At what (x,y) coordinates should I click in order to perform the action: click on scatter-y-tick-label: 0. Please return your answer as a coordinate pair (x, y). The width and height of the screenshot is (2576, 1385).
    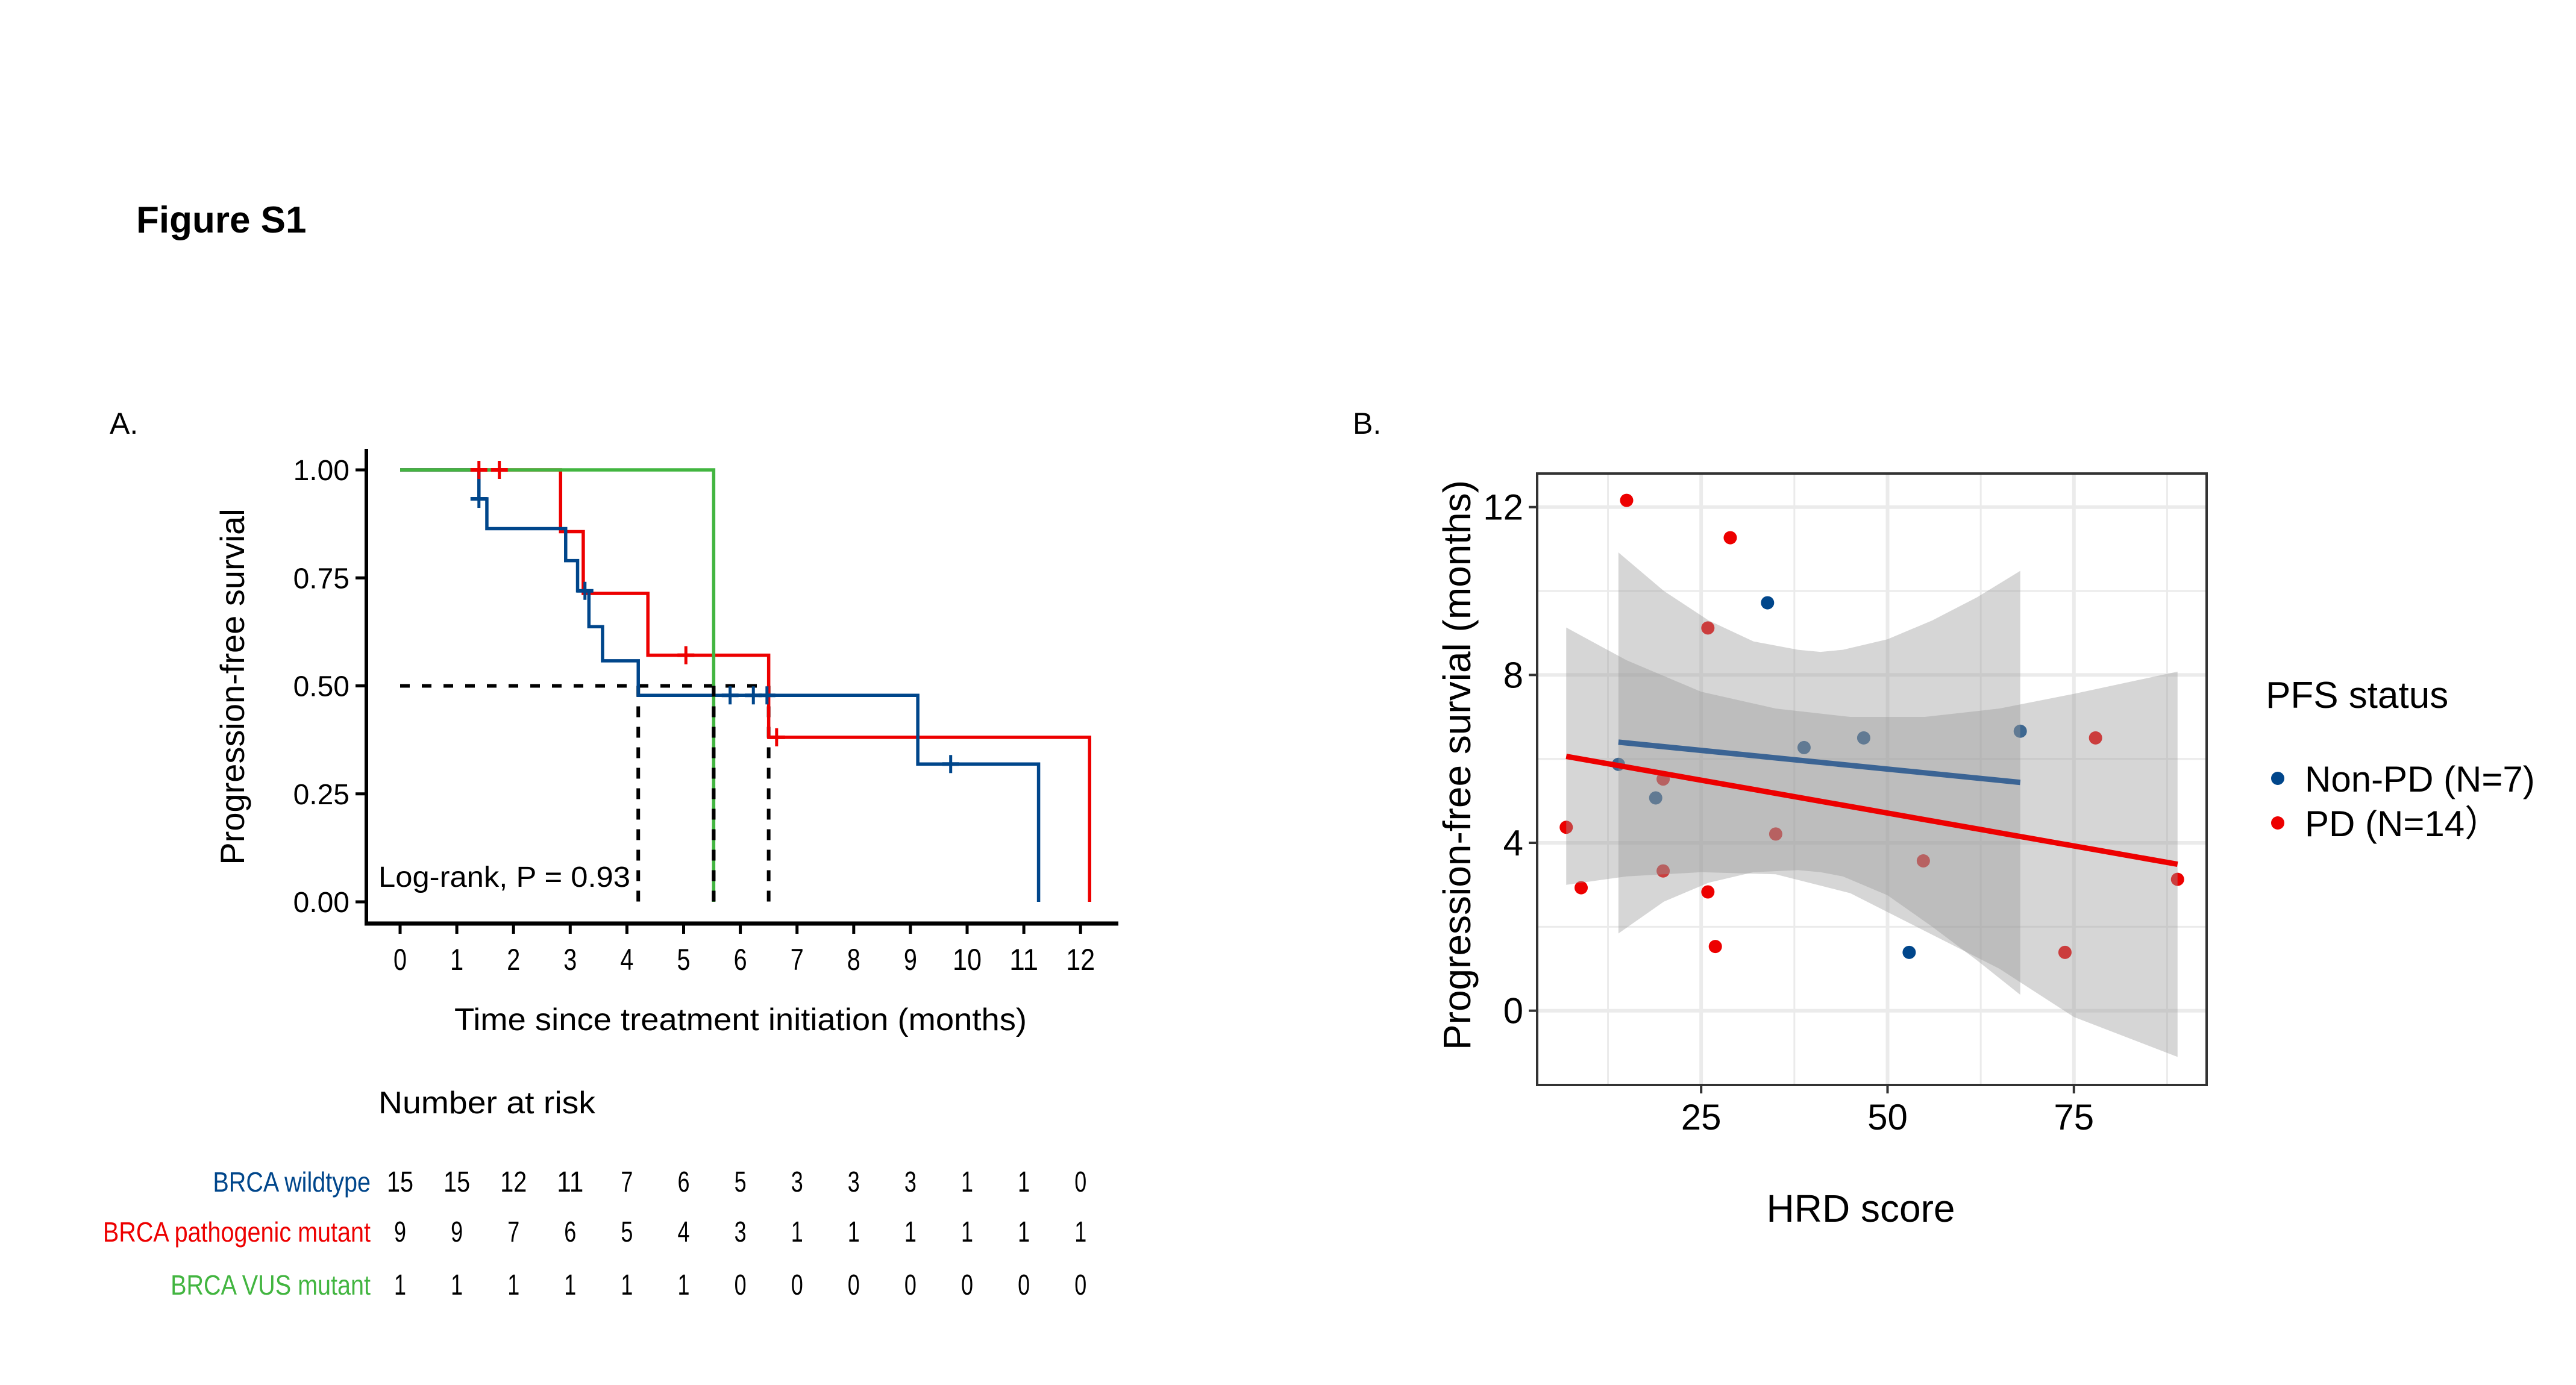
    Looking at the image, I should click on (1513, 1011).